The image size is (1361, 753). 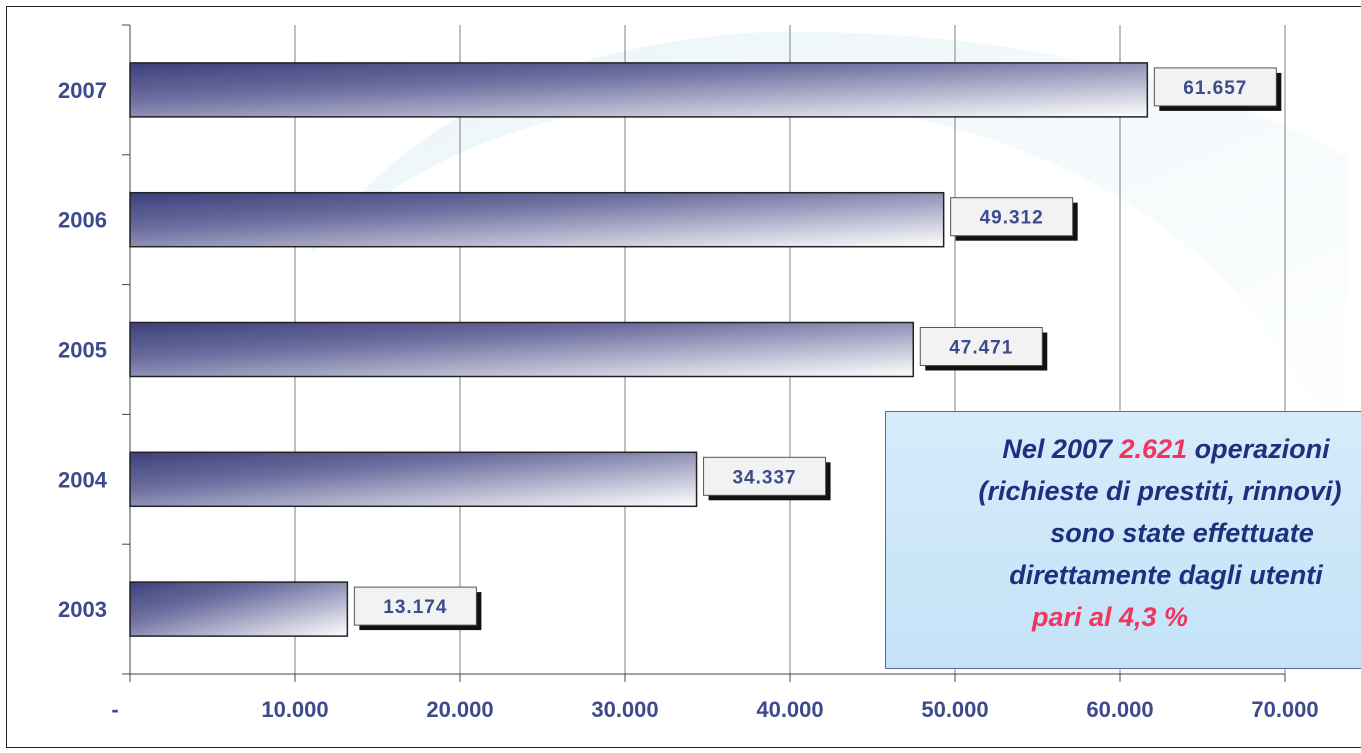 I want to click on callout-line-1: Nel 2007 2.621 operazioni, so click(x=1166, y=449).